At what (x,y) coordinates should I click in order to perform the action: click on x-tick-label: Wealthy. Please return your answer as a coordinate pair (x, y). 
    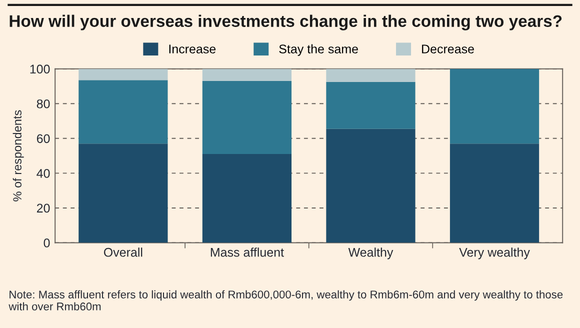
    Looking at the image, I should click on (371, 254).